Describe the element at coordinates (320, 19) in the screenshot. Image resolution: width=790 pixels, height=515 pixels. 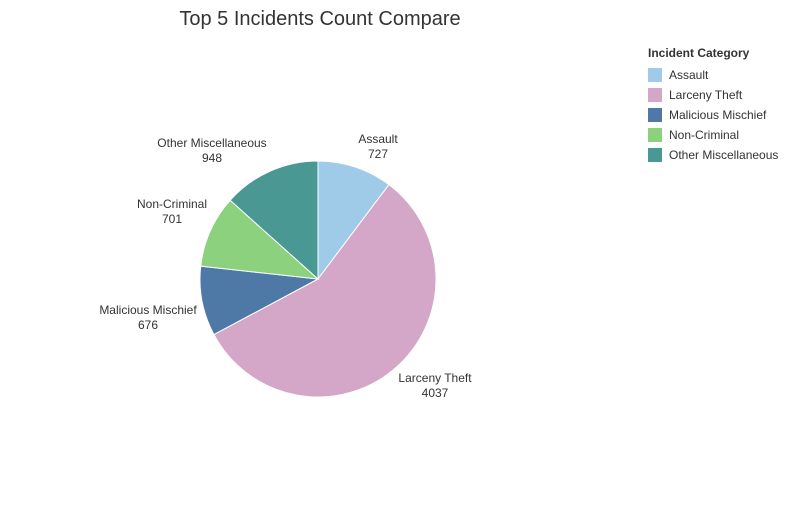
I see `chart-title: Top 5 Incidents Count Compare` at that location.